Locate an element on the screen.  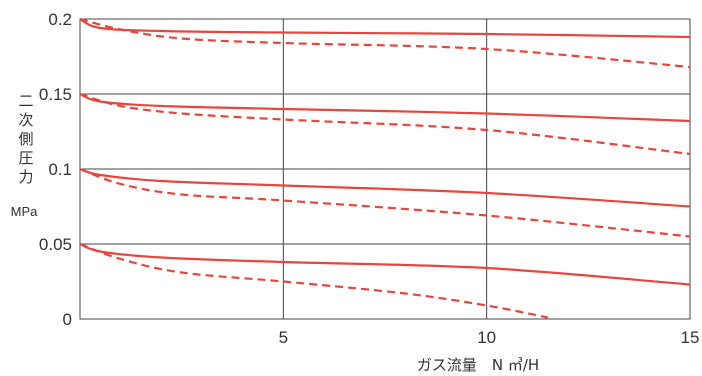
y-tick-label: 0 is located at coordinates (67, 319).